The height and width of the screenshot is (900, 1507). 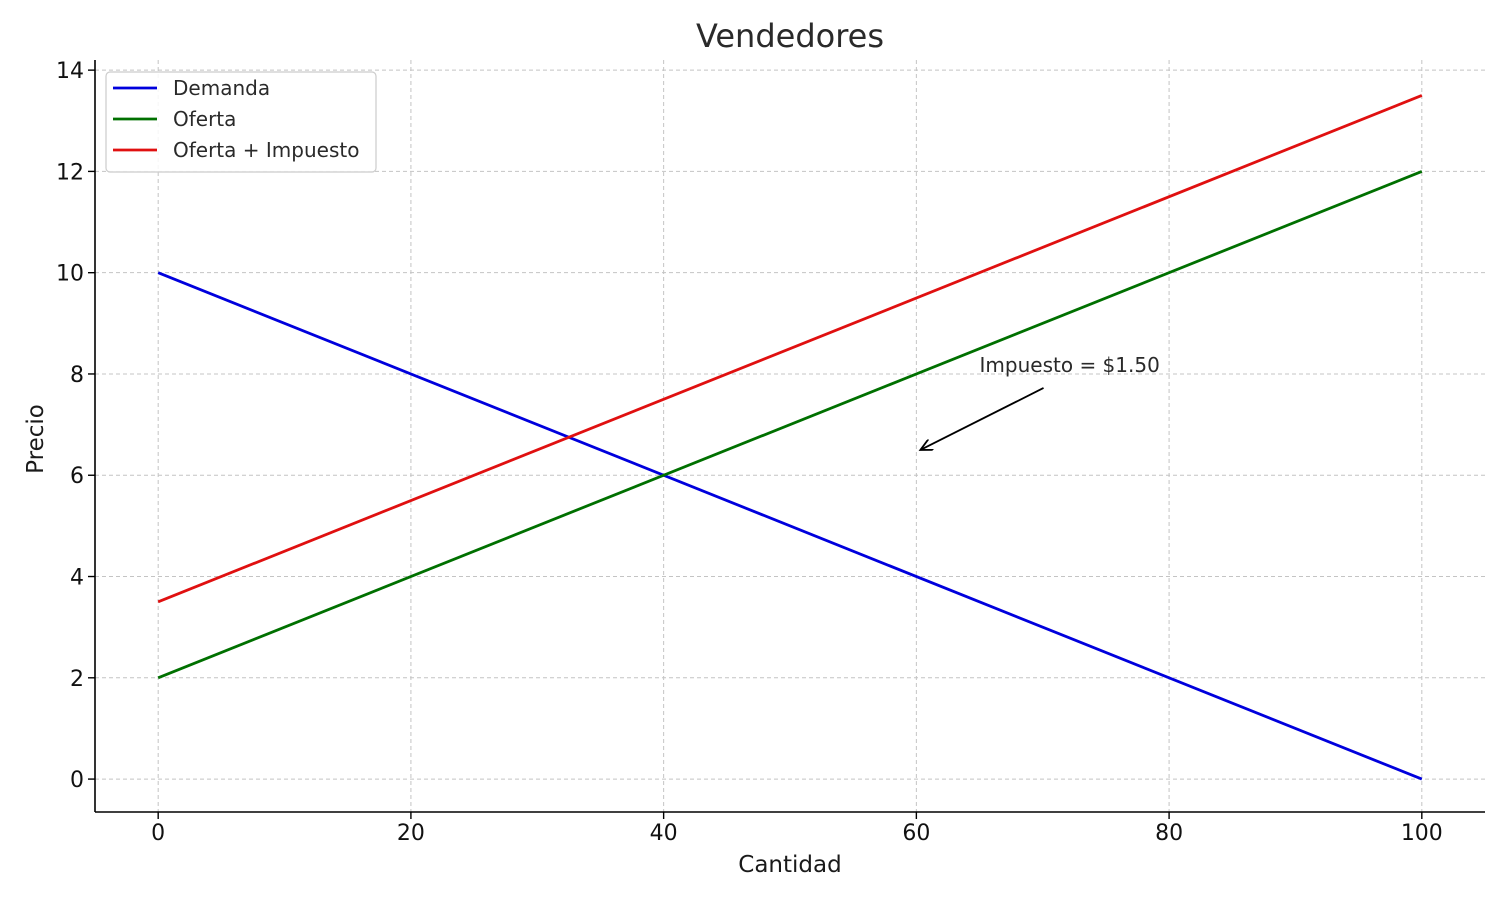 What do you see at coordinates (77, 679) in the screenshot?
I see `y-tick-label: 2` at bounding box center [77, 679].